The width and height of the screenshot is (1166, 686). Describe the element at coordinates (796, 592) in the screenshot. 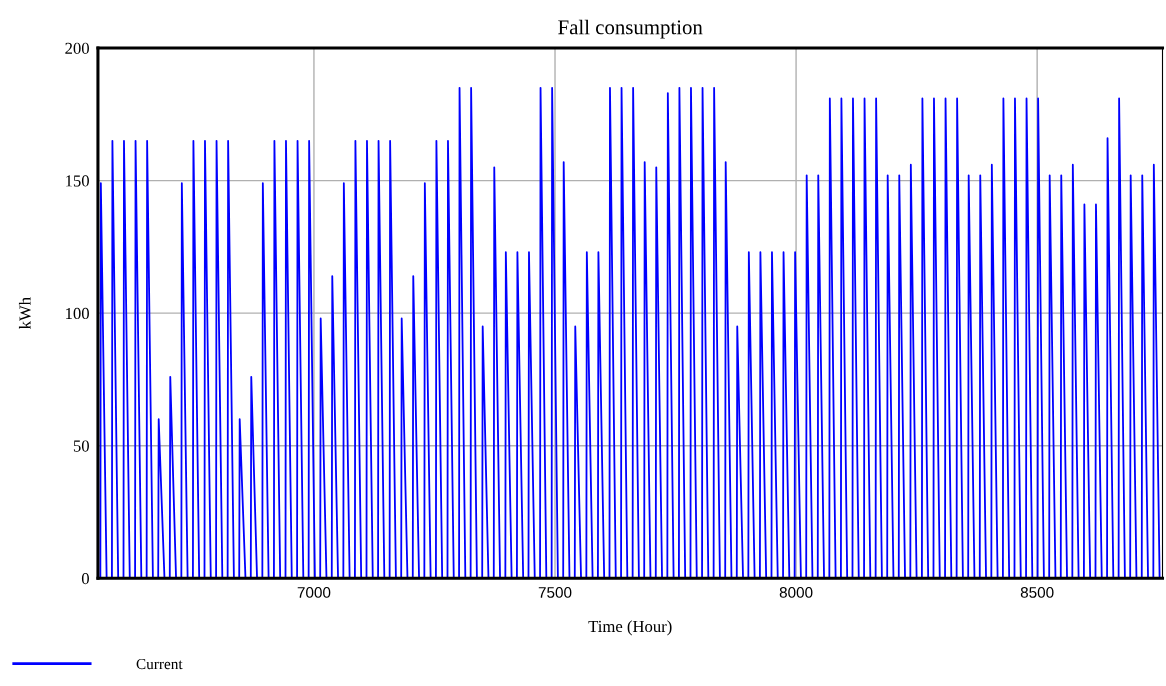

I see `x-tick-label: 8000` at that location.